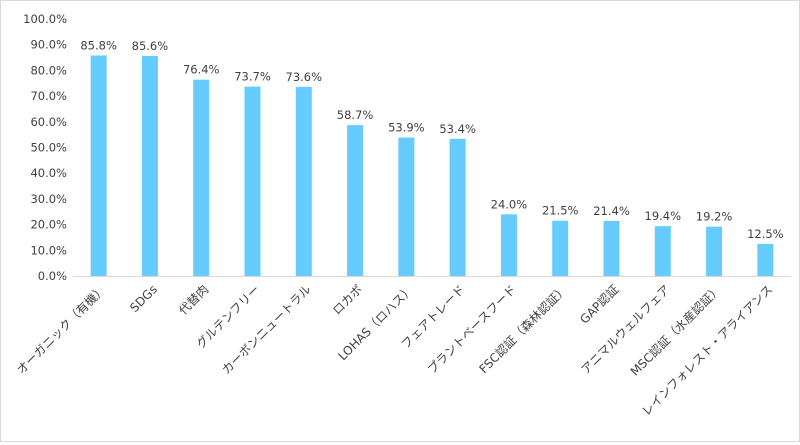 Image resolution: width=800 pixels, height=445 pixels. Describe the element at coordinates (599, 304) in the screenshot. I see `category-label: GAP認証` at that location.